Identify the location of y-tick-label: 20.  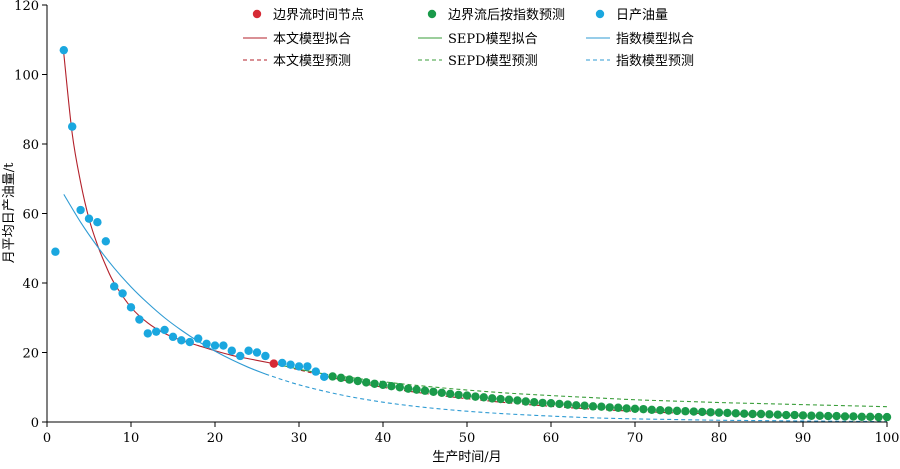
(30, 354).